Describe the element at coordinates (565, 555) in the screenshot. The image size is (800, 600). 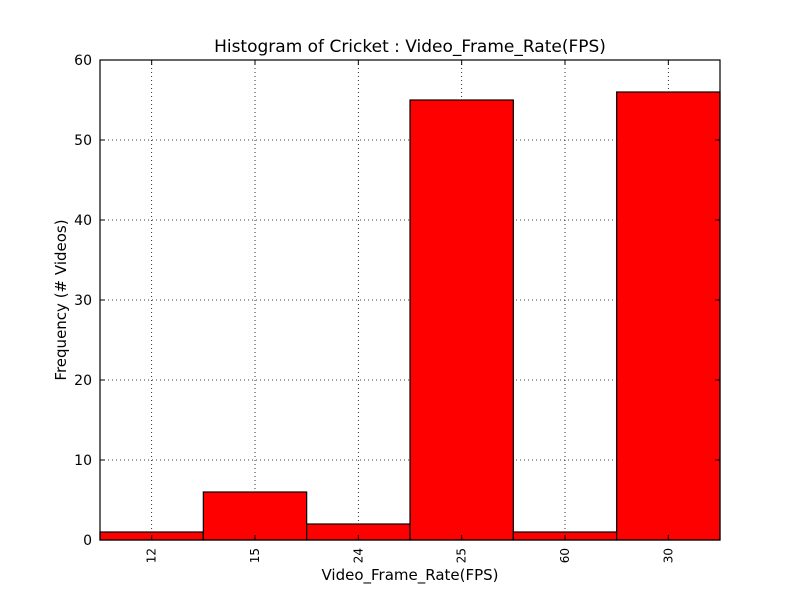
I see `x-tick-label: 60` at that location.